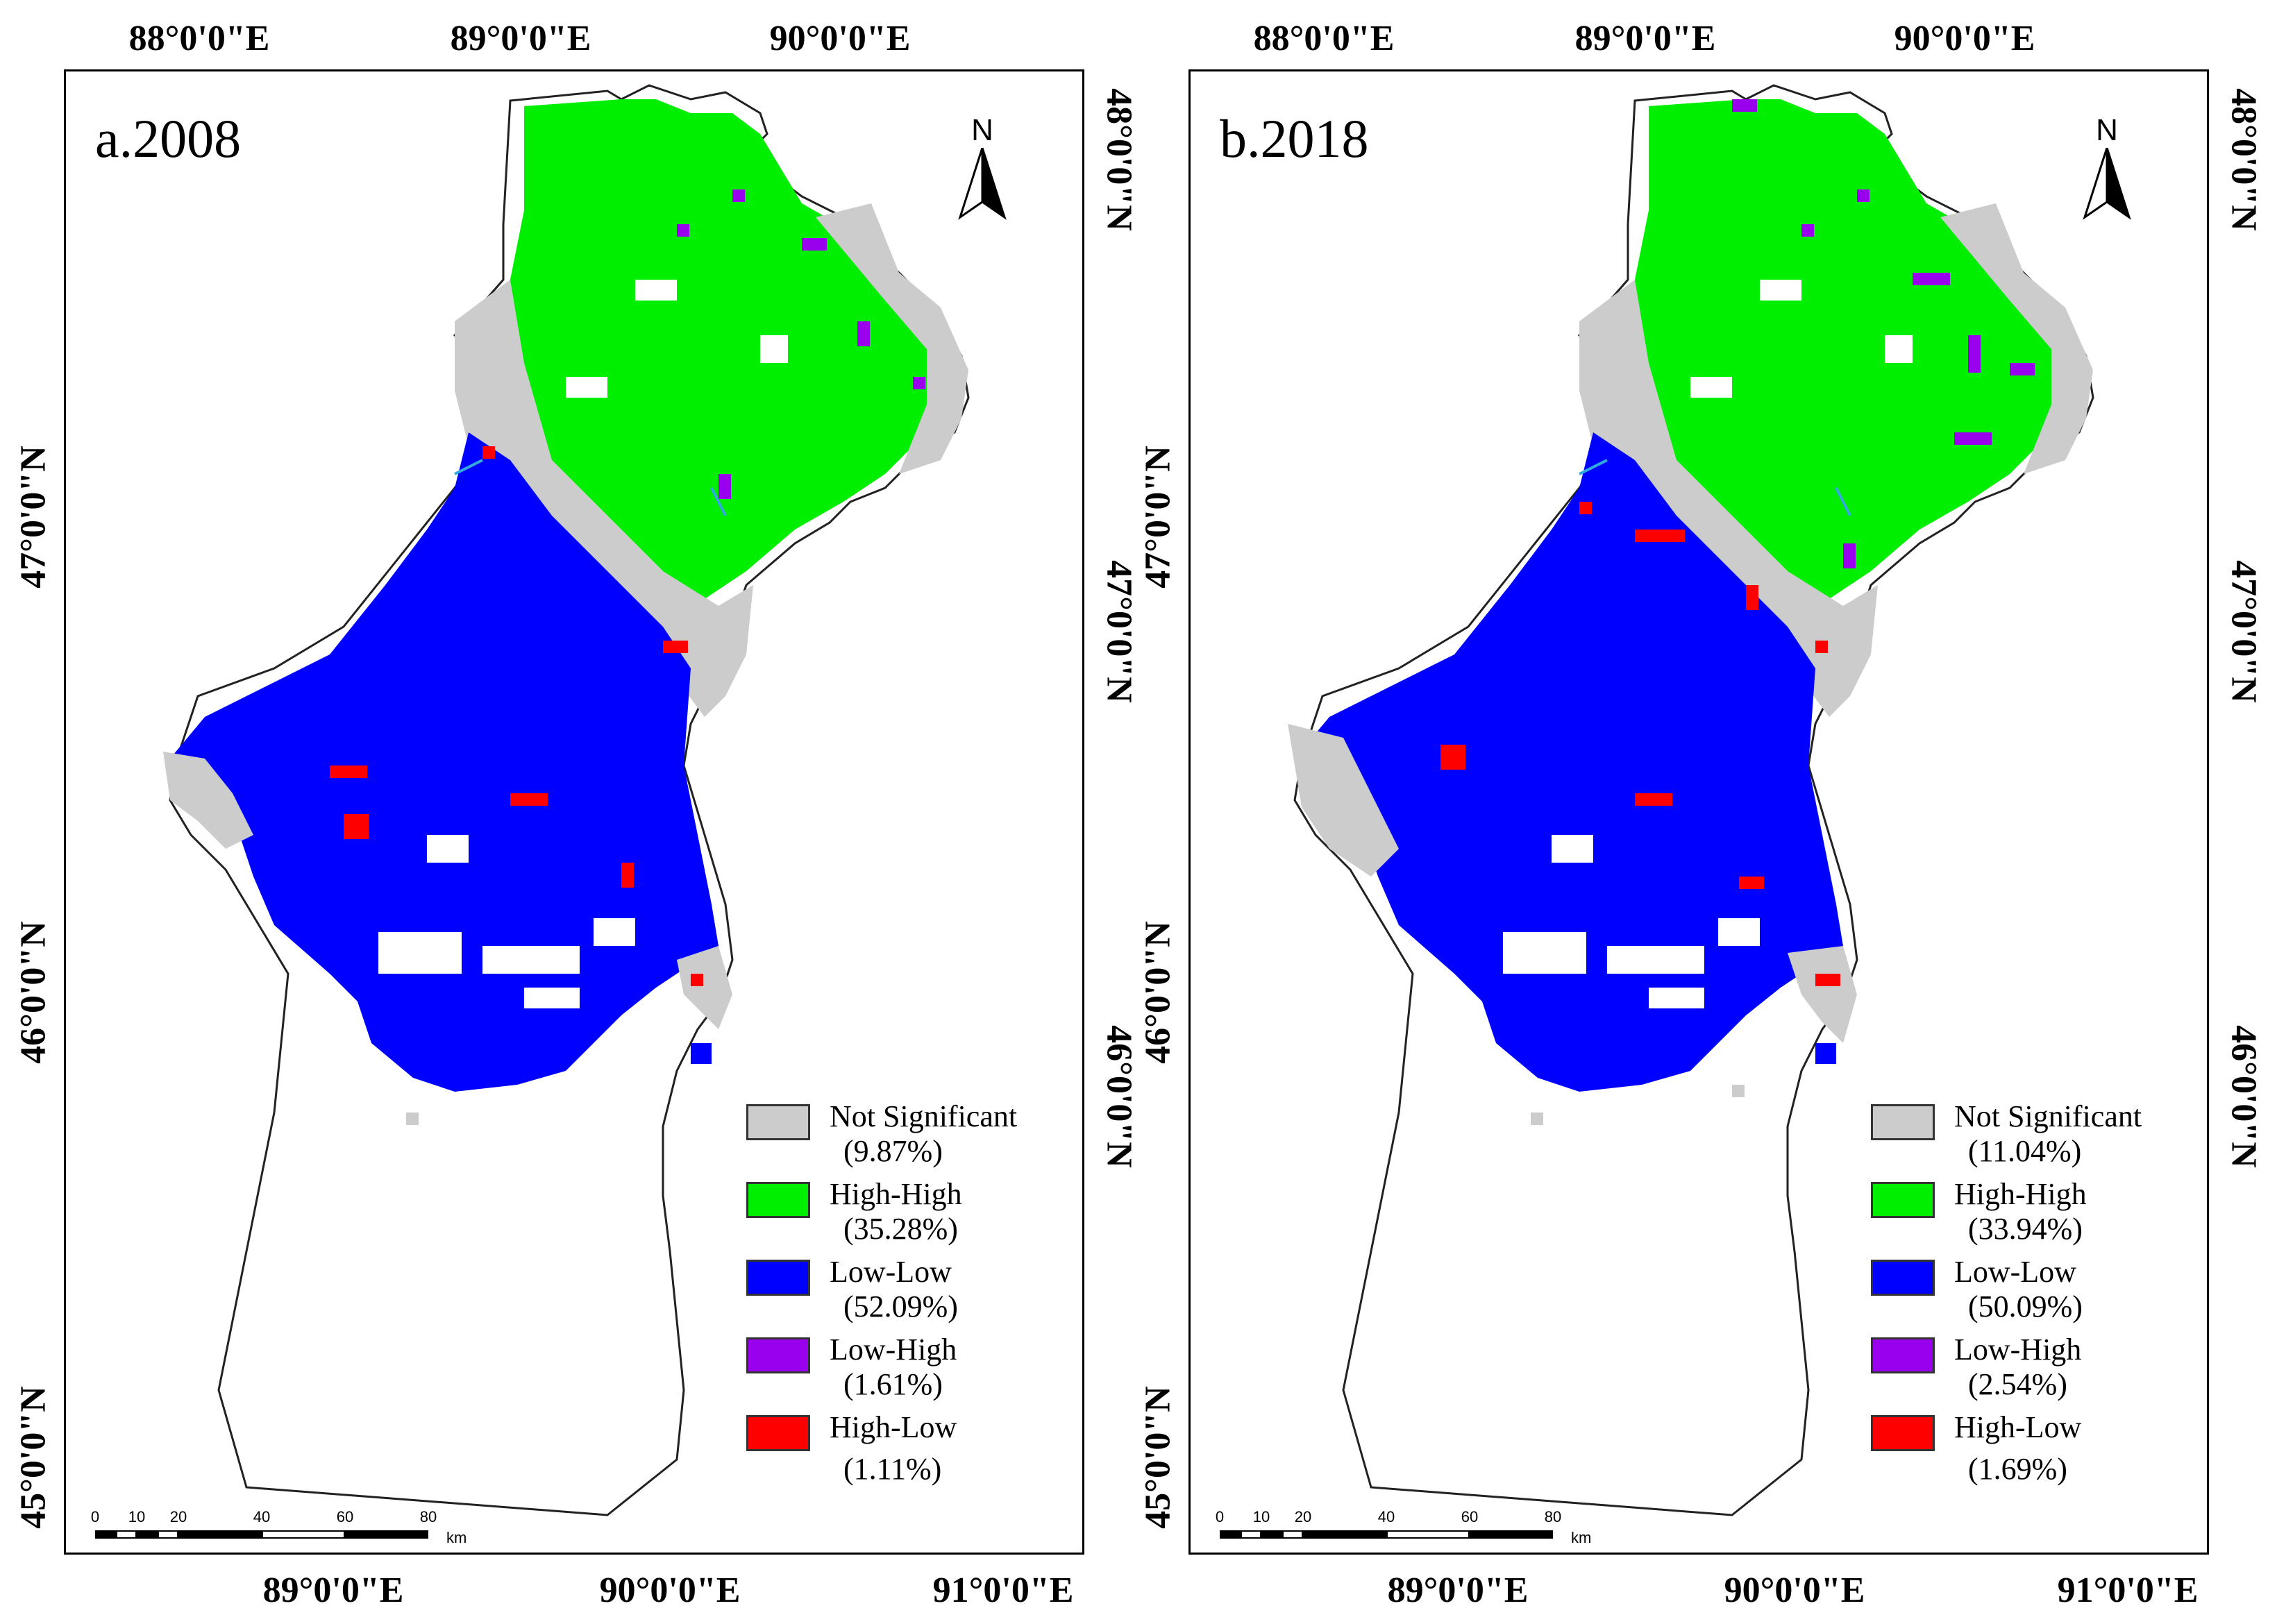  I want to click on legend-percent: (1.11%), so click(892, 1469).